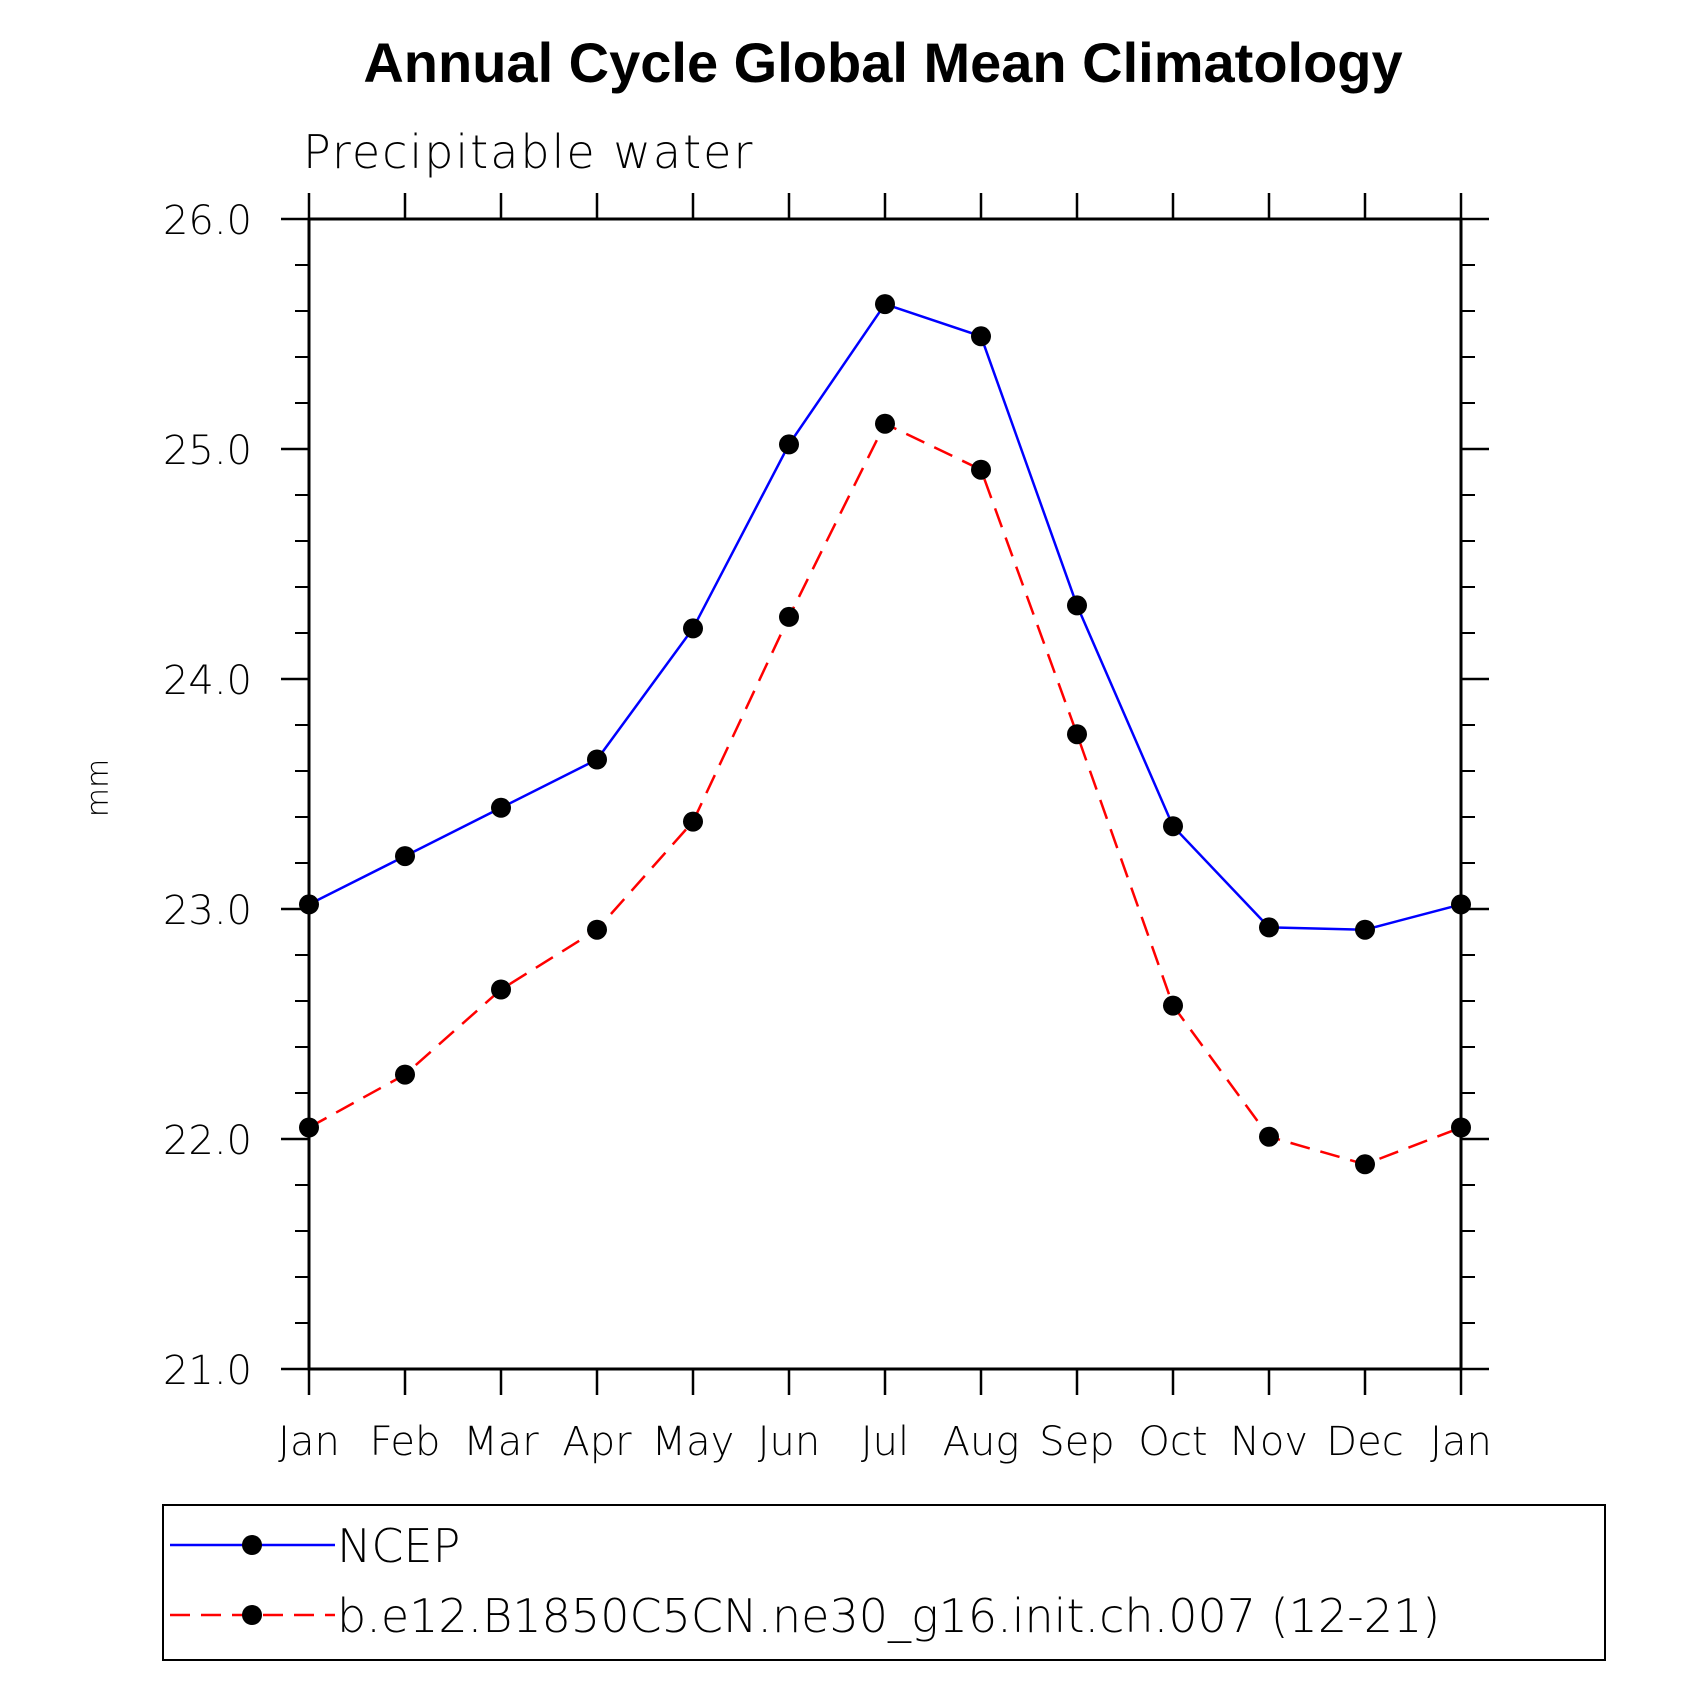  What do you see at coordinates (528, 152) in the screenshot?
I see `chart-subtitle: Precipitable water` at bounding box center [528, 152].